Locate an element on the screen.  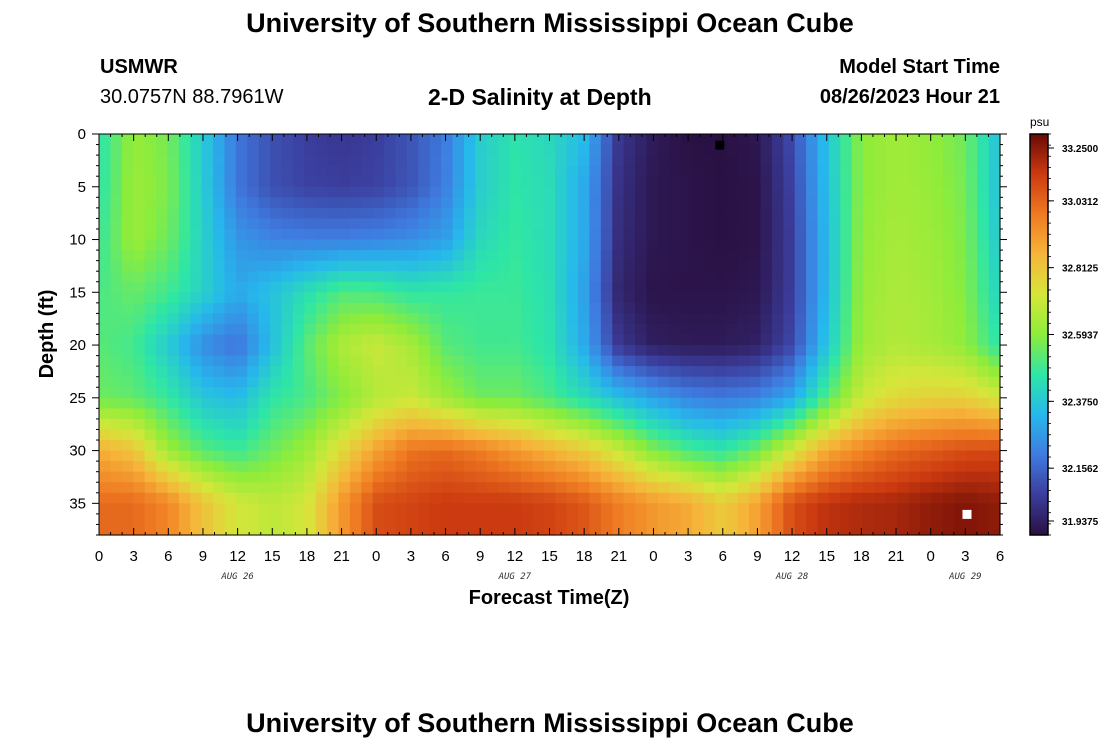
x-tick-label: 0 is located at coordinates (376, 556).